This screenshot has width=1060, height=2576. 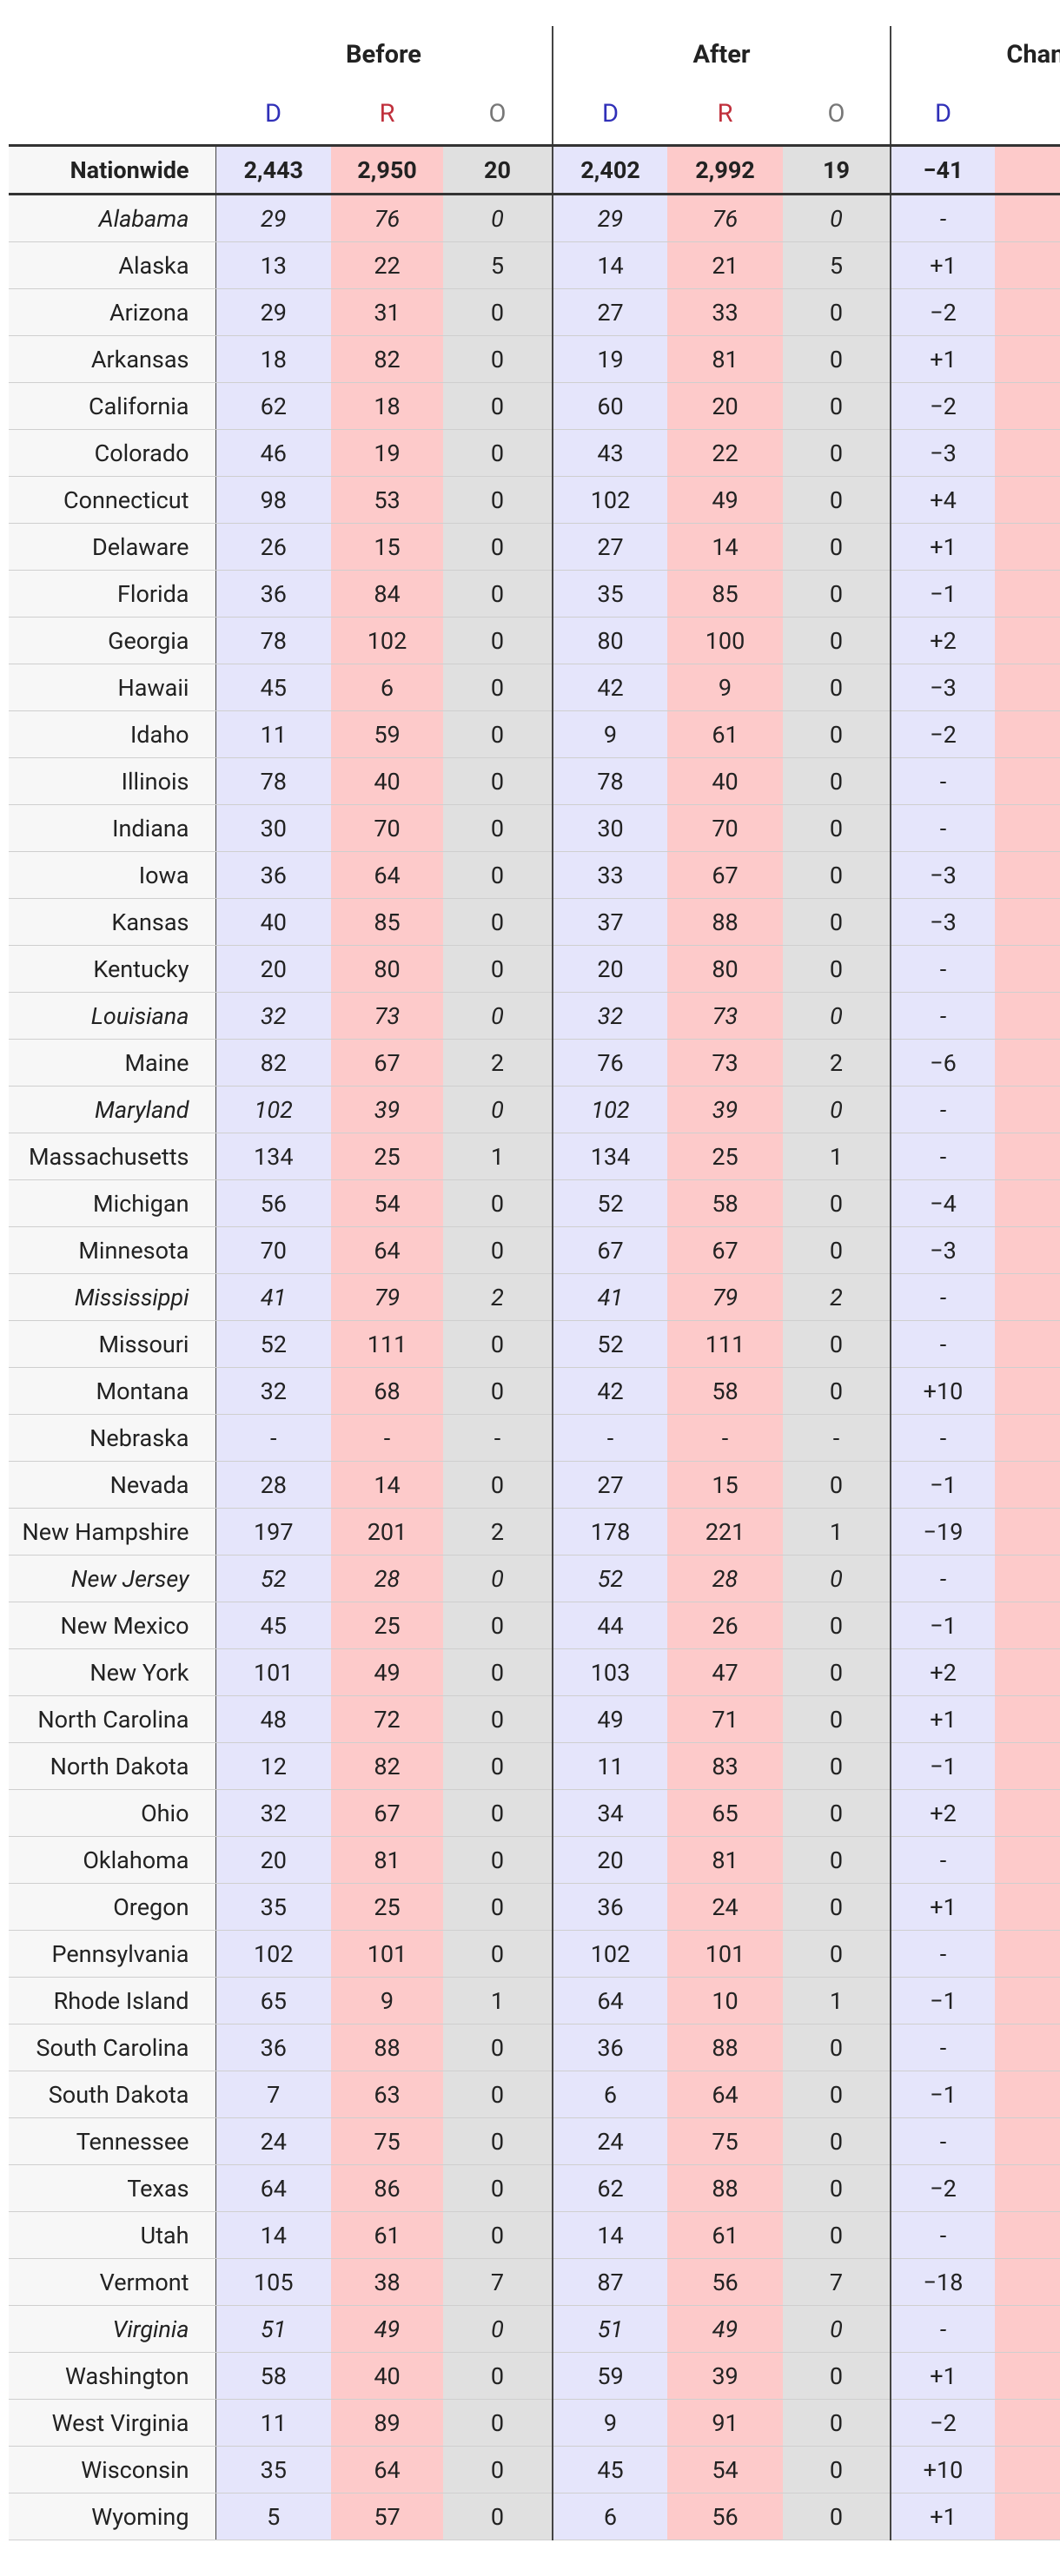 What do you see at coordinates (943, 2469) in the screenshot?
I see `cell: +10` at bounding box center [943, 2469].